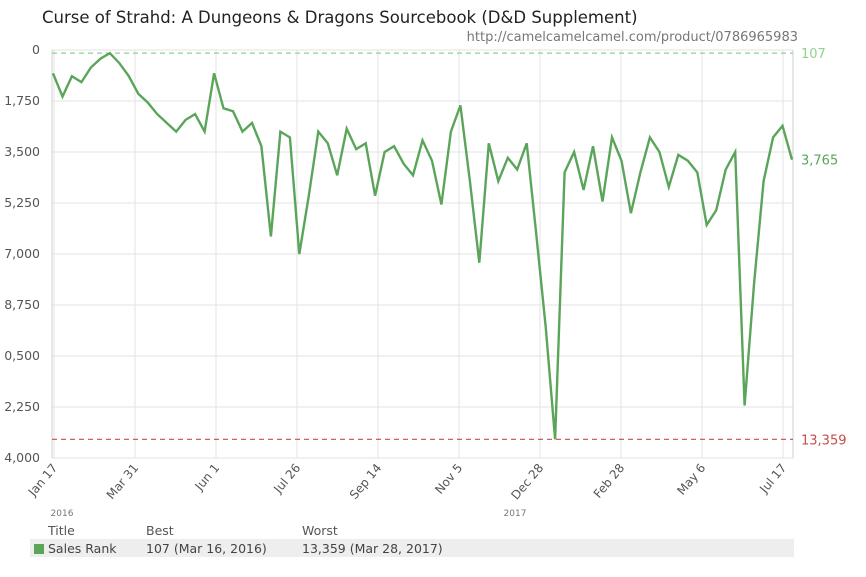 This screenshot has width=866, height=577. Describe the element at coordinates (772, 478) in the screenshot. I see `x-tick-label: Jul 17` at that location.